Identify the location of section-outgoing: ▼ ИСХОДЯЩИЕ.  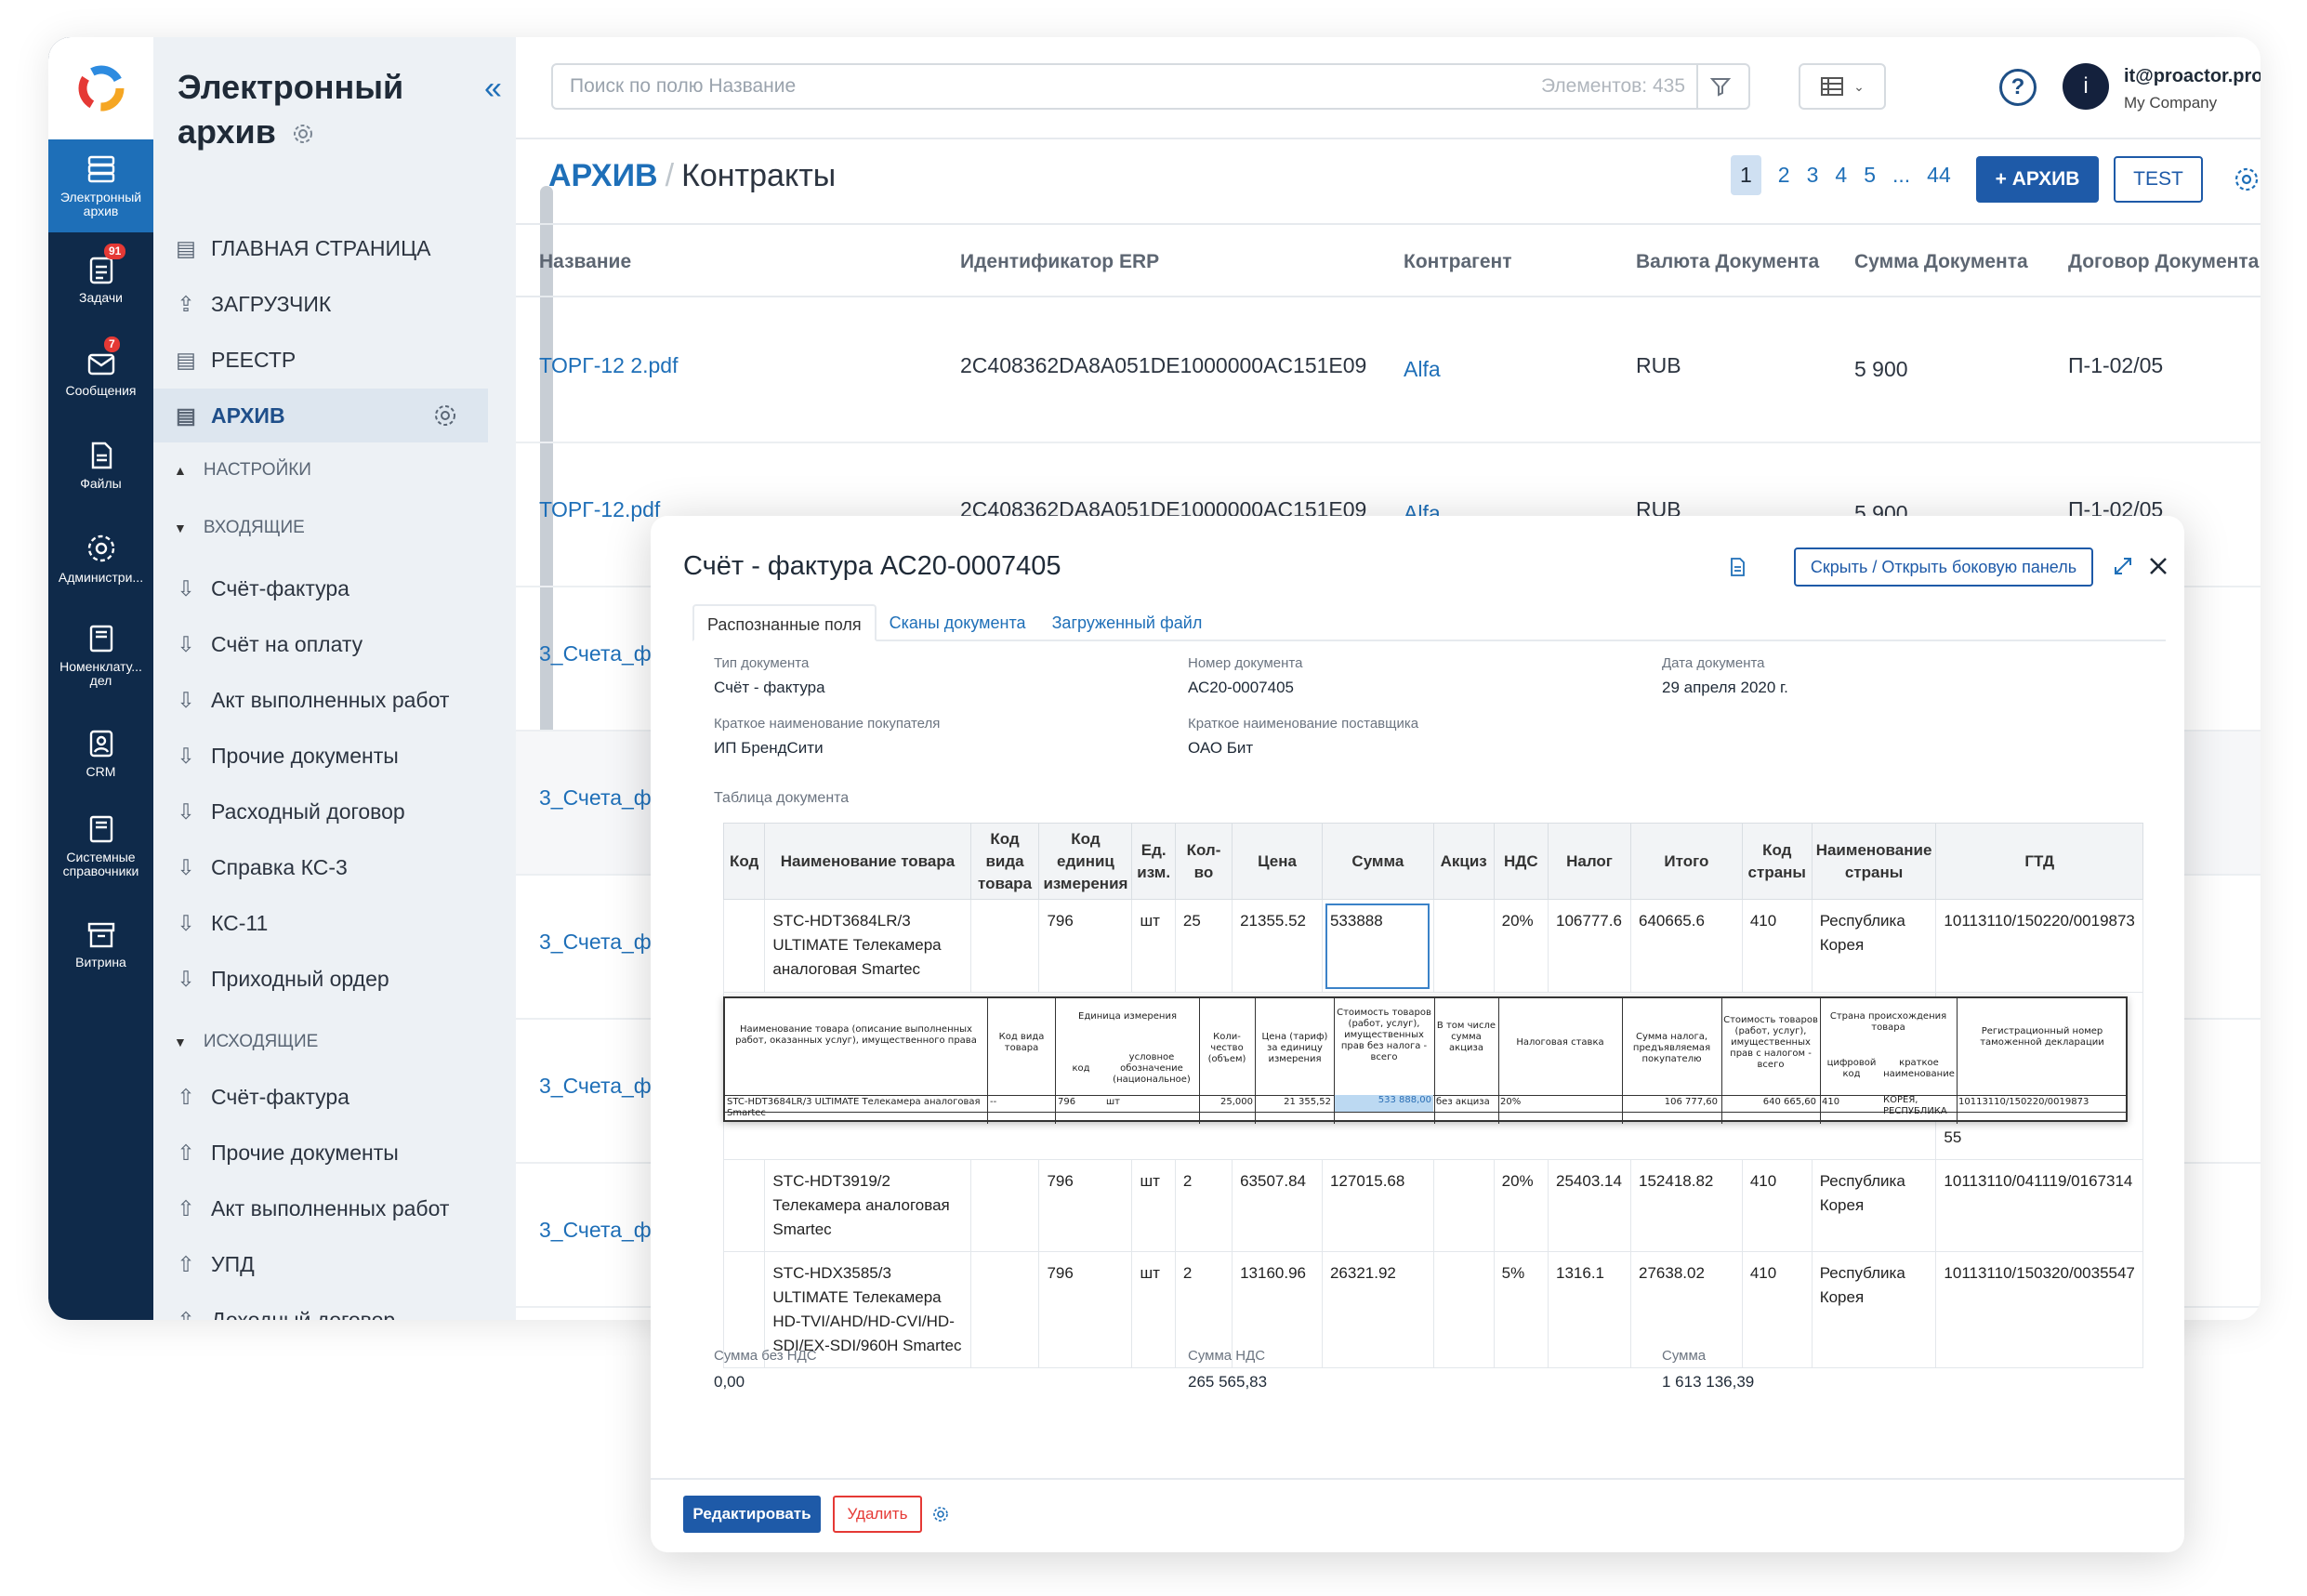
(246, 1041).